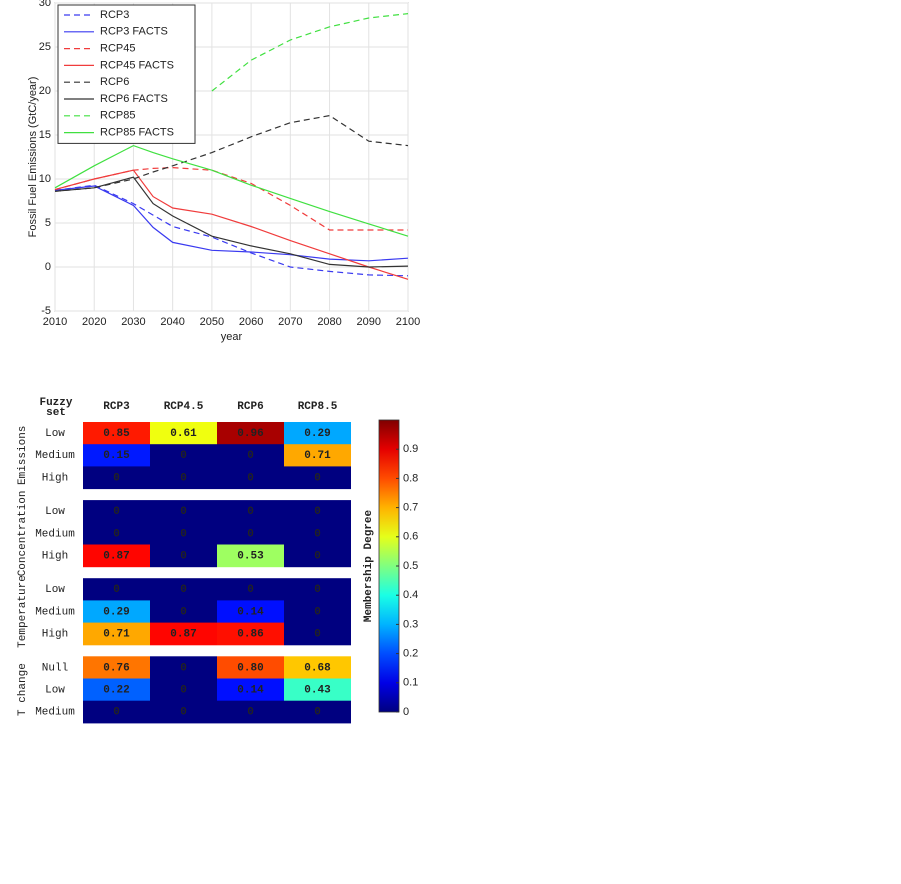 The width and height of the screenshot is (901, 884). Describe the element at coordinates (45, 179) in the screenshot. I see `y-tick-label: 10` at that location.